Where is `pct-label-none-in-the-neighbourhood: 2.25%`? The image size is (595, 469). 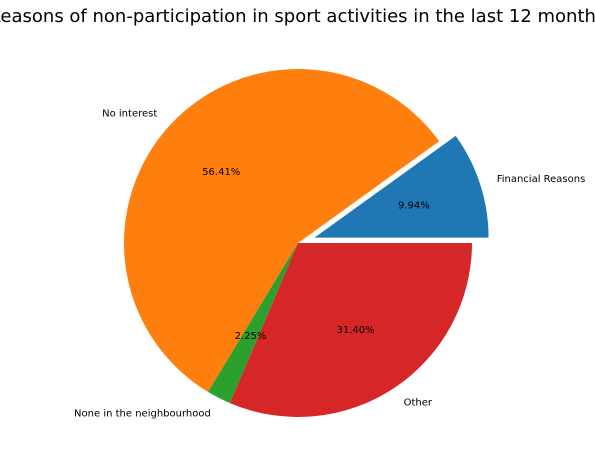
pct-label-none-in-the-neighbourhood: 2.25% is located at coordinates (251, 336).